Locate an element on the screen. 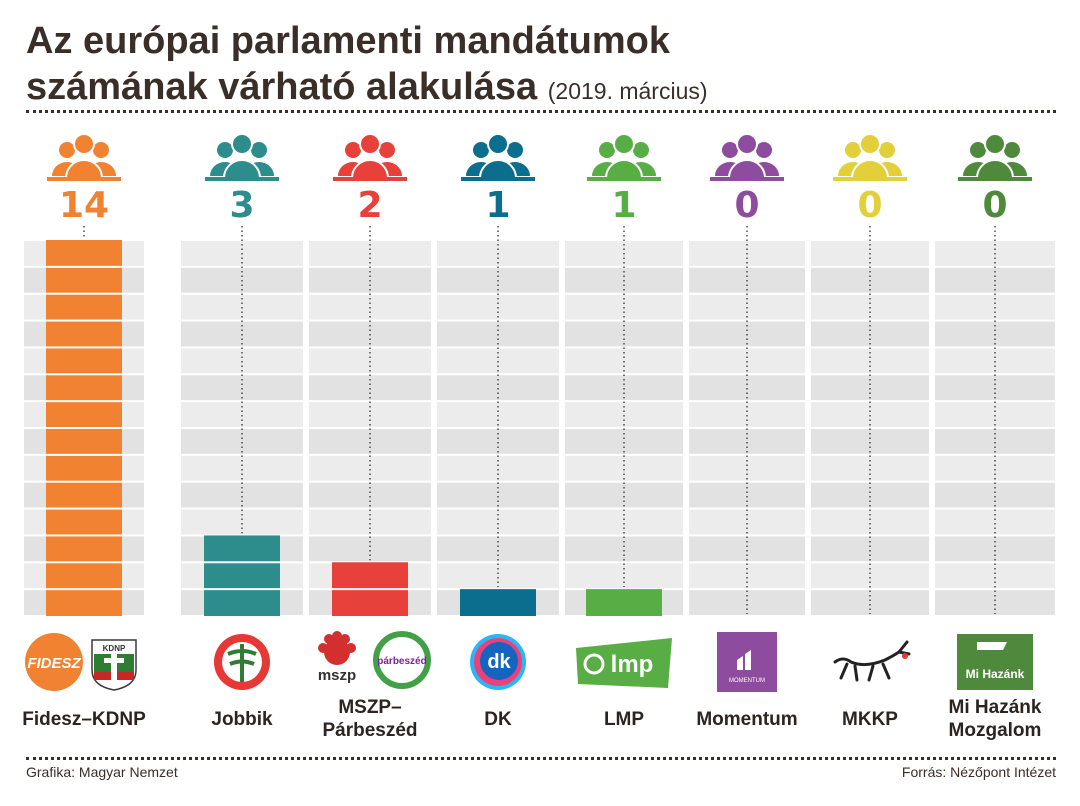  party-label-line: Mozgalom is located at coordinates (995, 730).